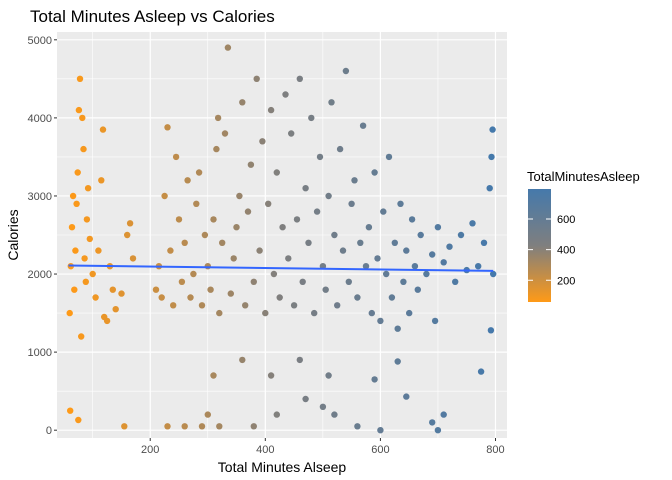 The width and height of the screenshot is (672, 480). What do you see at coordinates (40, 275) in the screenshot?
I see `y-tick-label: 2000` at bounding box center [40, 275].